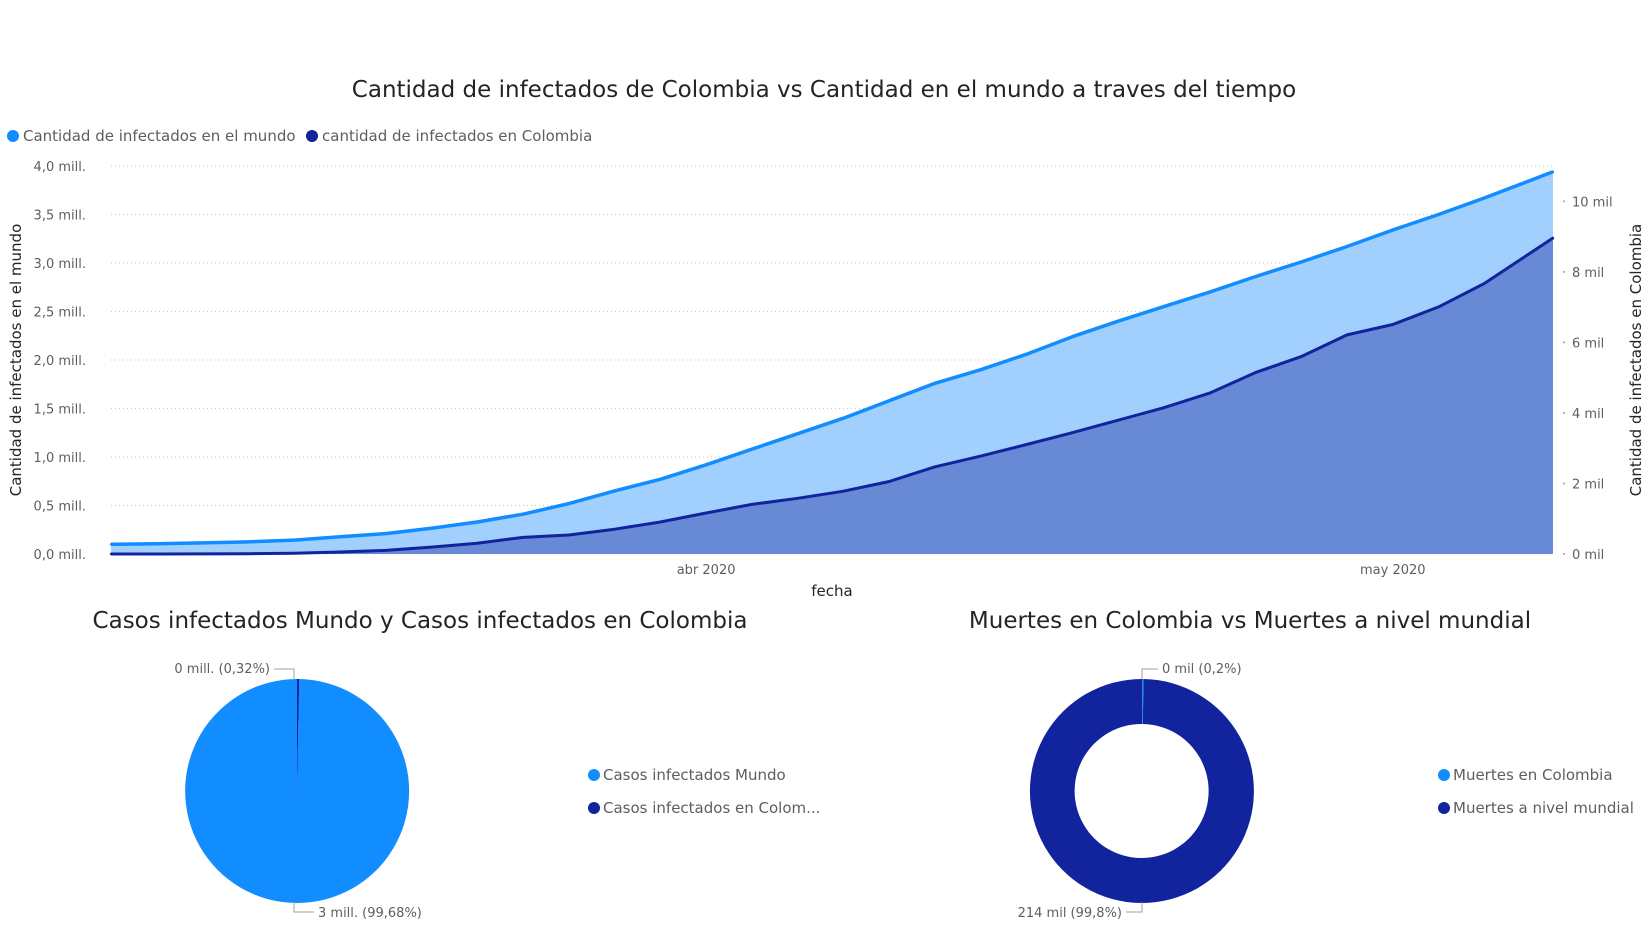 The image size is (1649, 937). Describe the element at coordinates (1444, 808) in the screenshot. I see `donut-legend-marker-world` at that location.